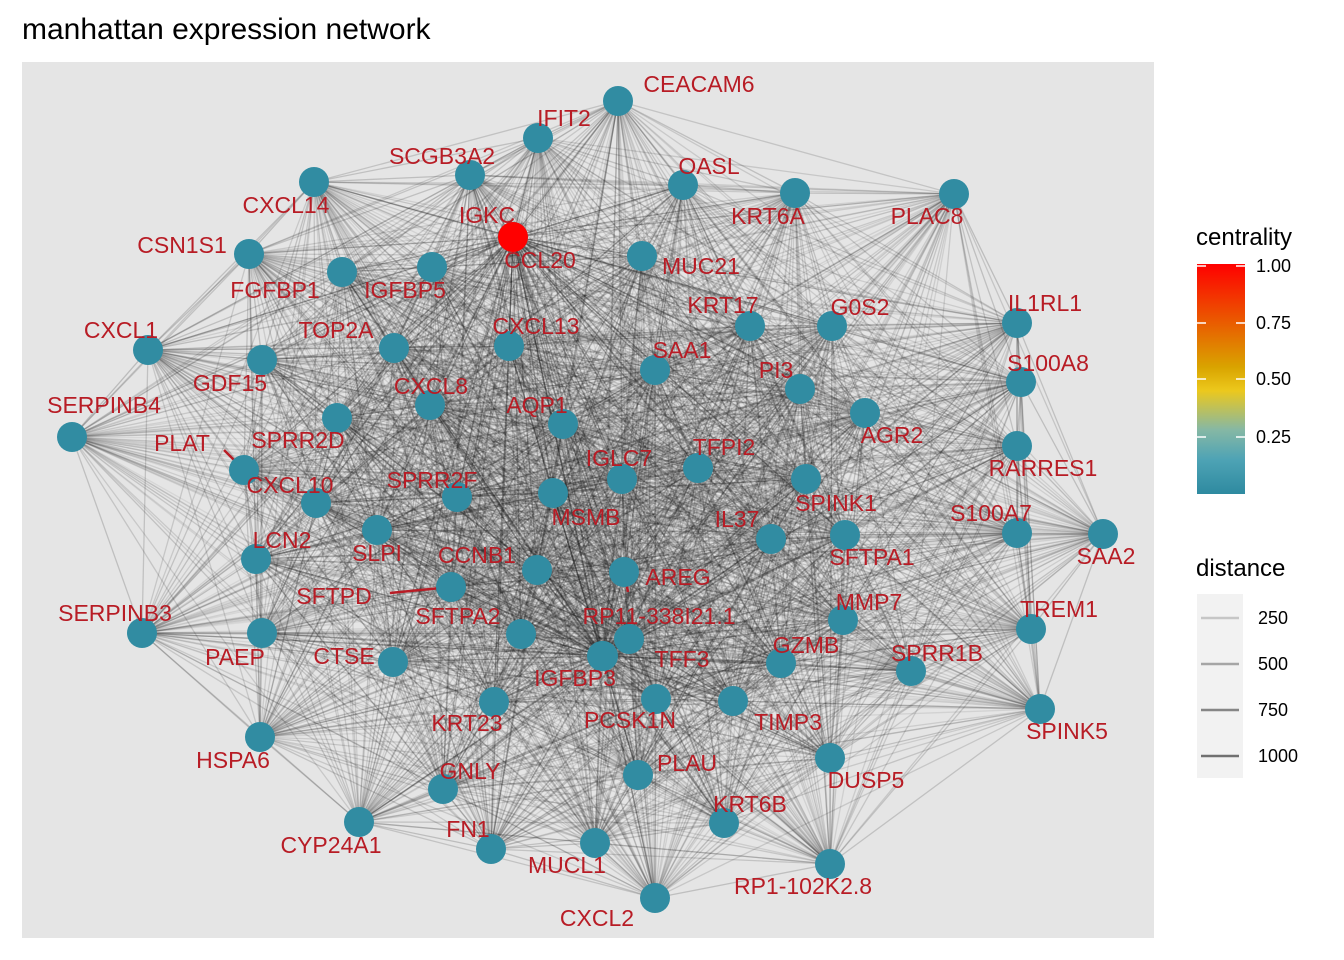  I want to click on node-sftpd, so click(451, 587).